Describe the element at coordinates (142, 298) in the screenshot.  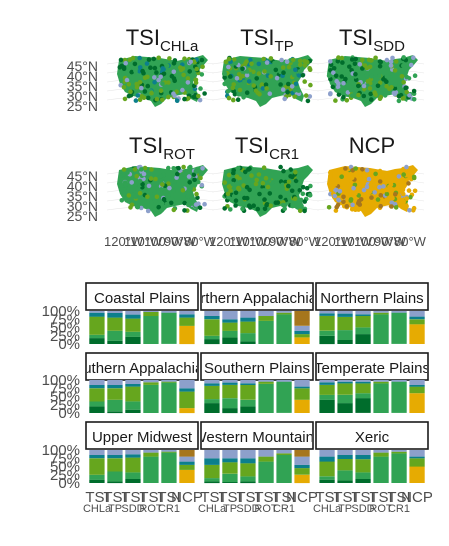
I see `facet-strip-label: Coastal Plains` at that location.